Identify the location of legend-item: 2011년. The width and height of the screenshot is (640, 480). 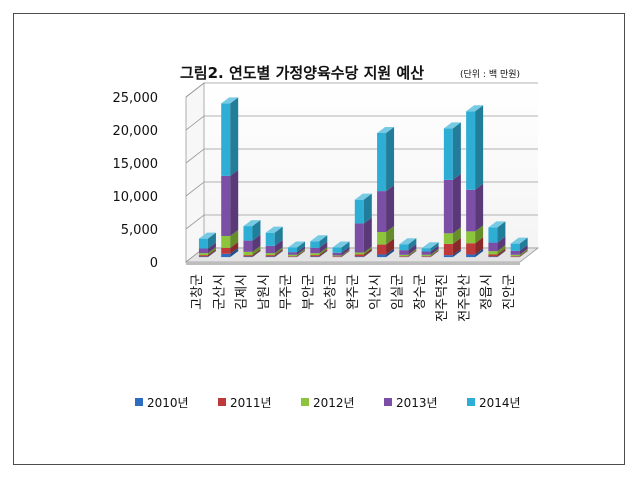
(245, 403).